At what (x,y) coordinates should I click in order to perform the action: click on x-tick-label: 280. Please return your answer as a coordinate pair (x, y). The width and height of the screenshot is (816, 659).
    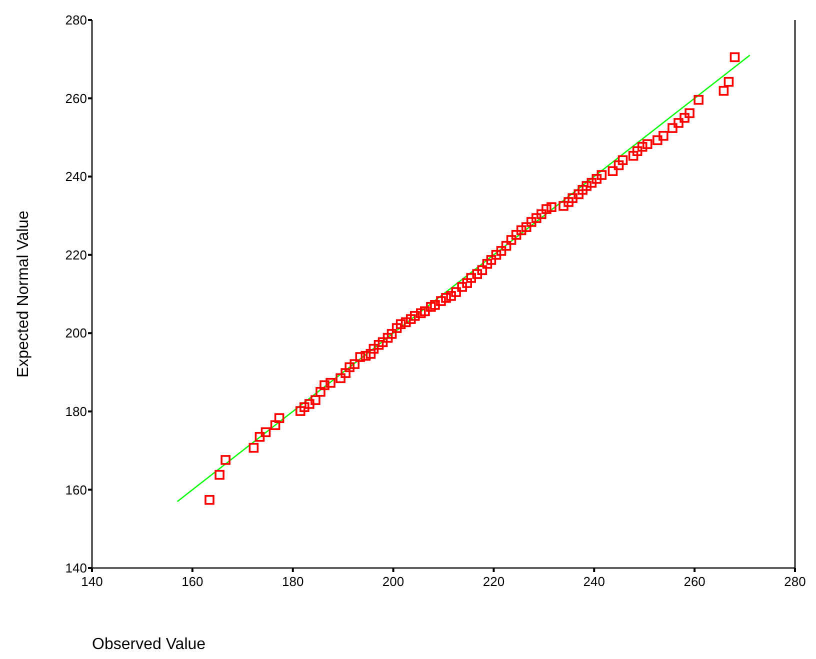
    Looking at the image, I should click on (795, 581).